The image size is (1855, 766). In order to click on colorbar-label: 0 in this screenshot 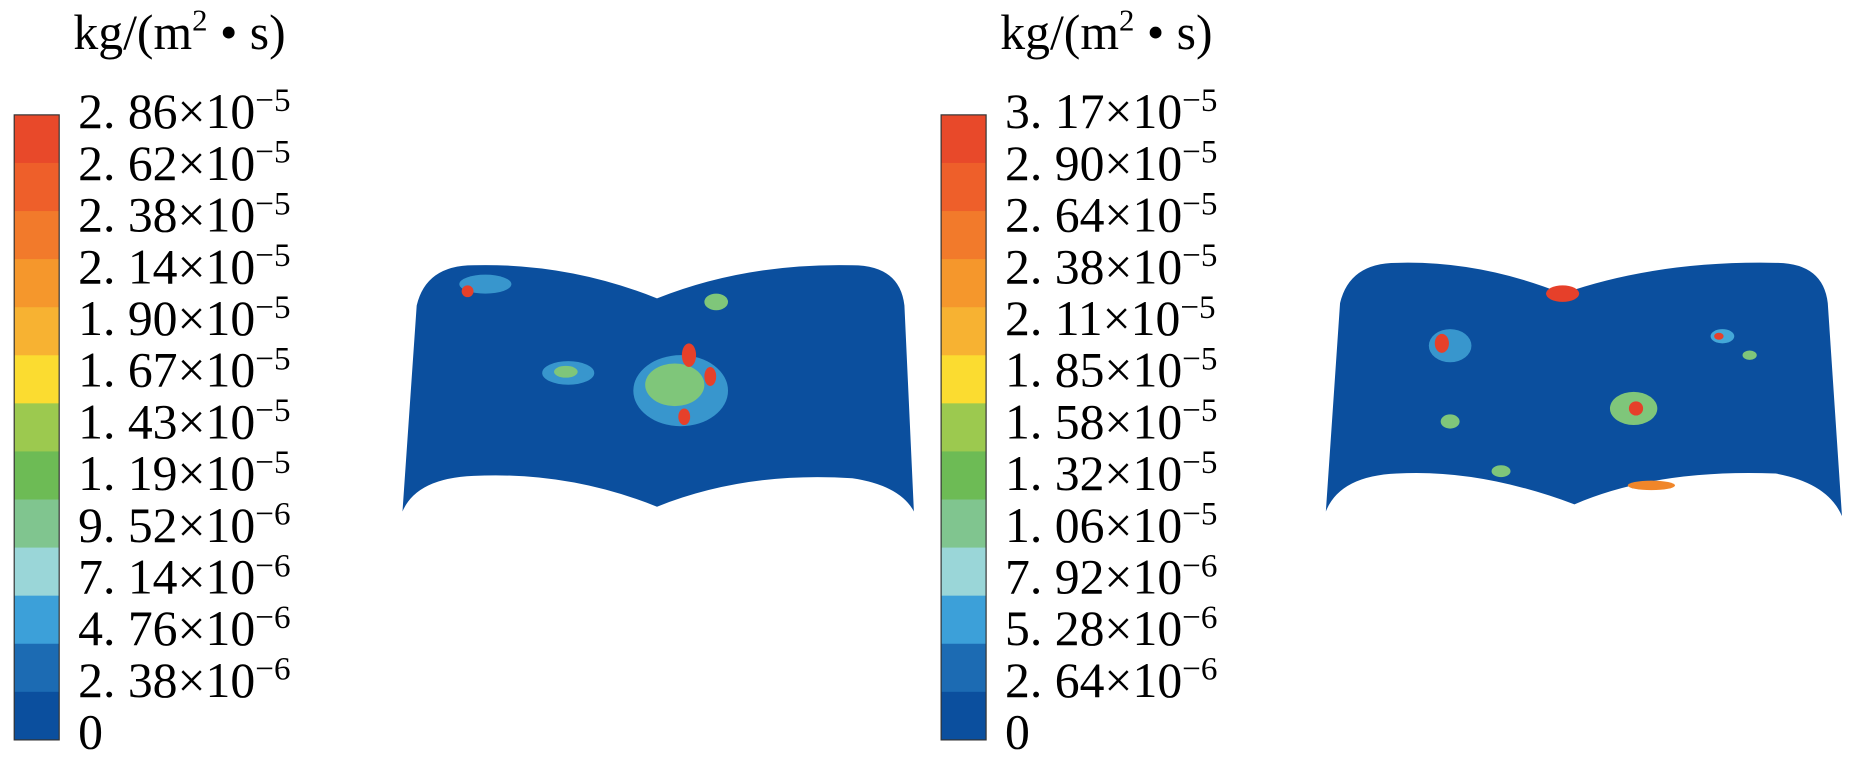, I will do `click(90, 732)`.